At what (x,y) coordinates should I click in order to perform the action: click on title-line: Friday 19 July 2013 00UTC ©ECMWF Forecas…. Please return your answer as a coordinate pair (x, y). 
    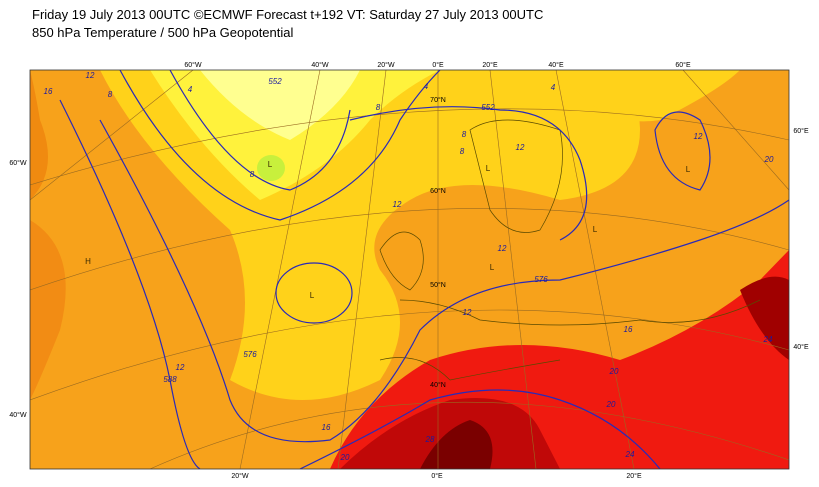
    Looking at the image, I should click on (287, 14).